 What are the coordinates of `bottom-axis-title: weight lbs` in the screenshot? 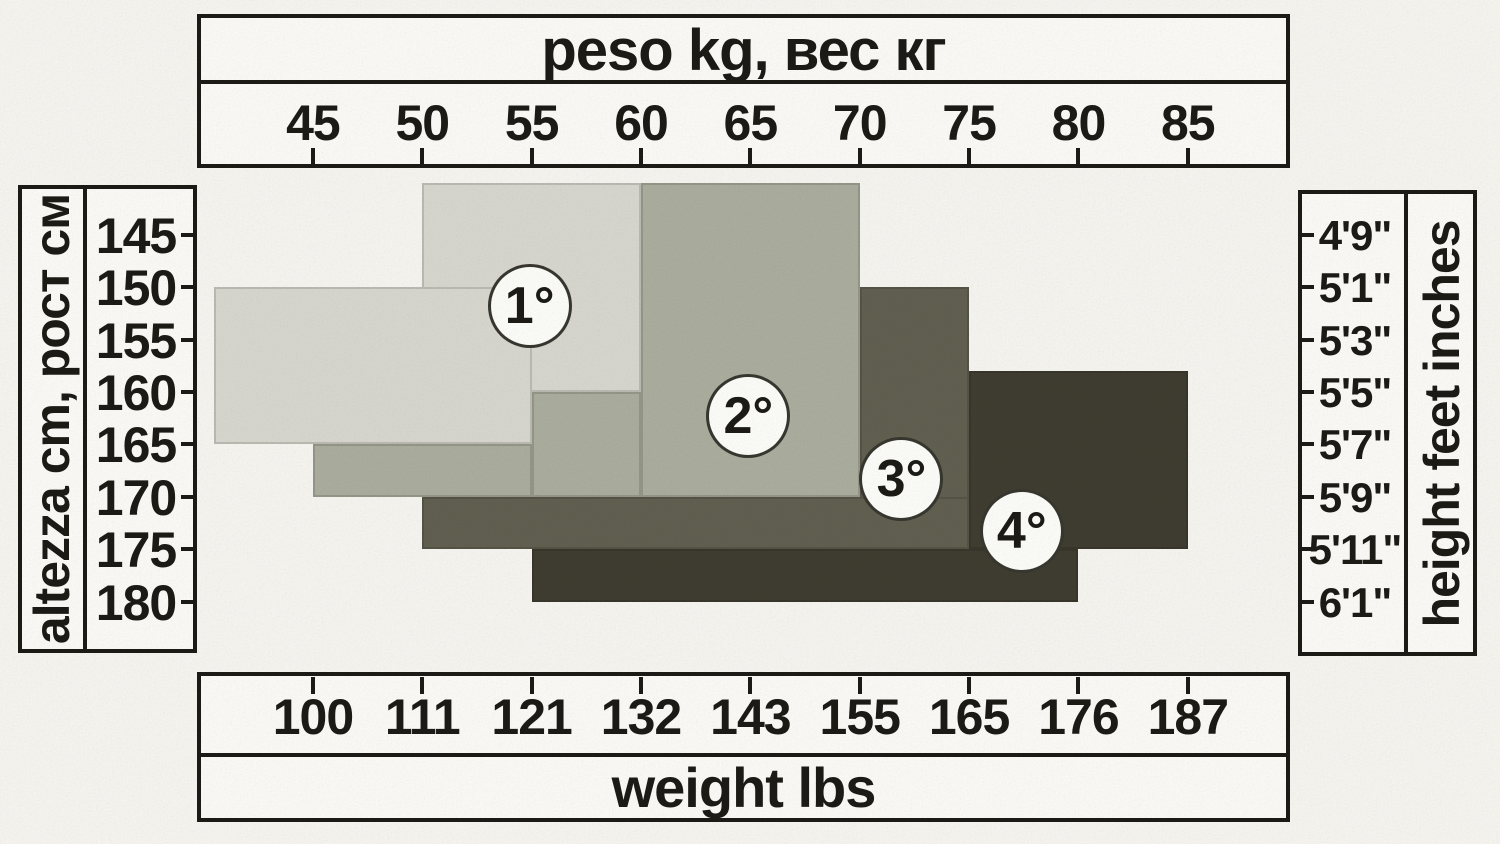 It's located at (744, 787).